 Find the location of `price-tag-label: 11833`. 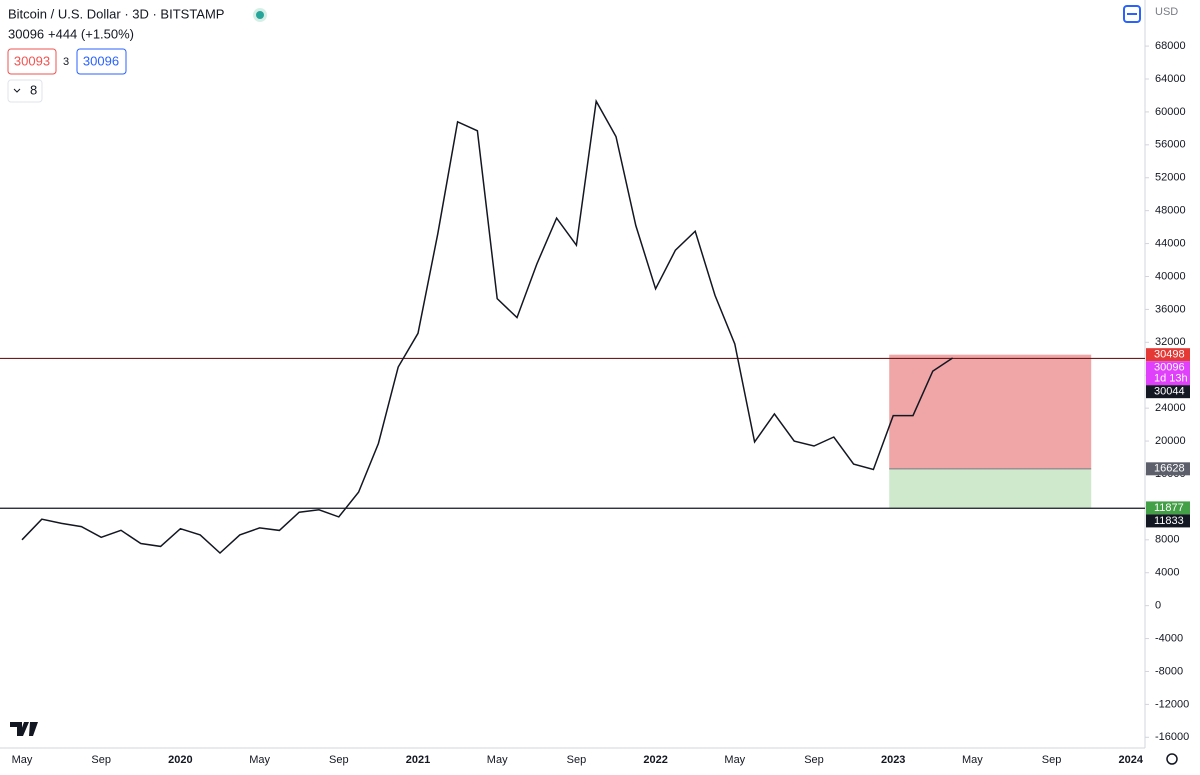

price-tag-label: 11833 is located at coordinates (1169, 521).